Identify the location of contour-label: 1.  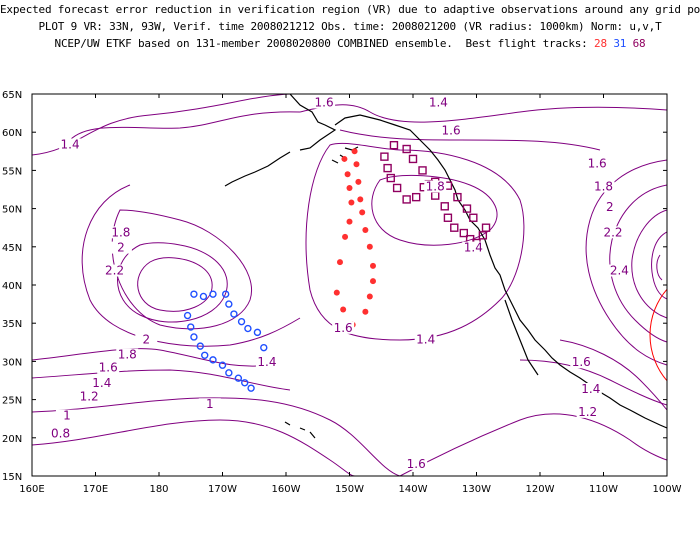
(67, 416).